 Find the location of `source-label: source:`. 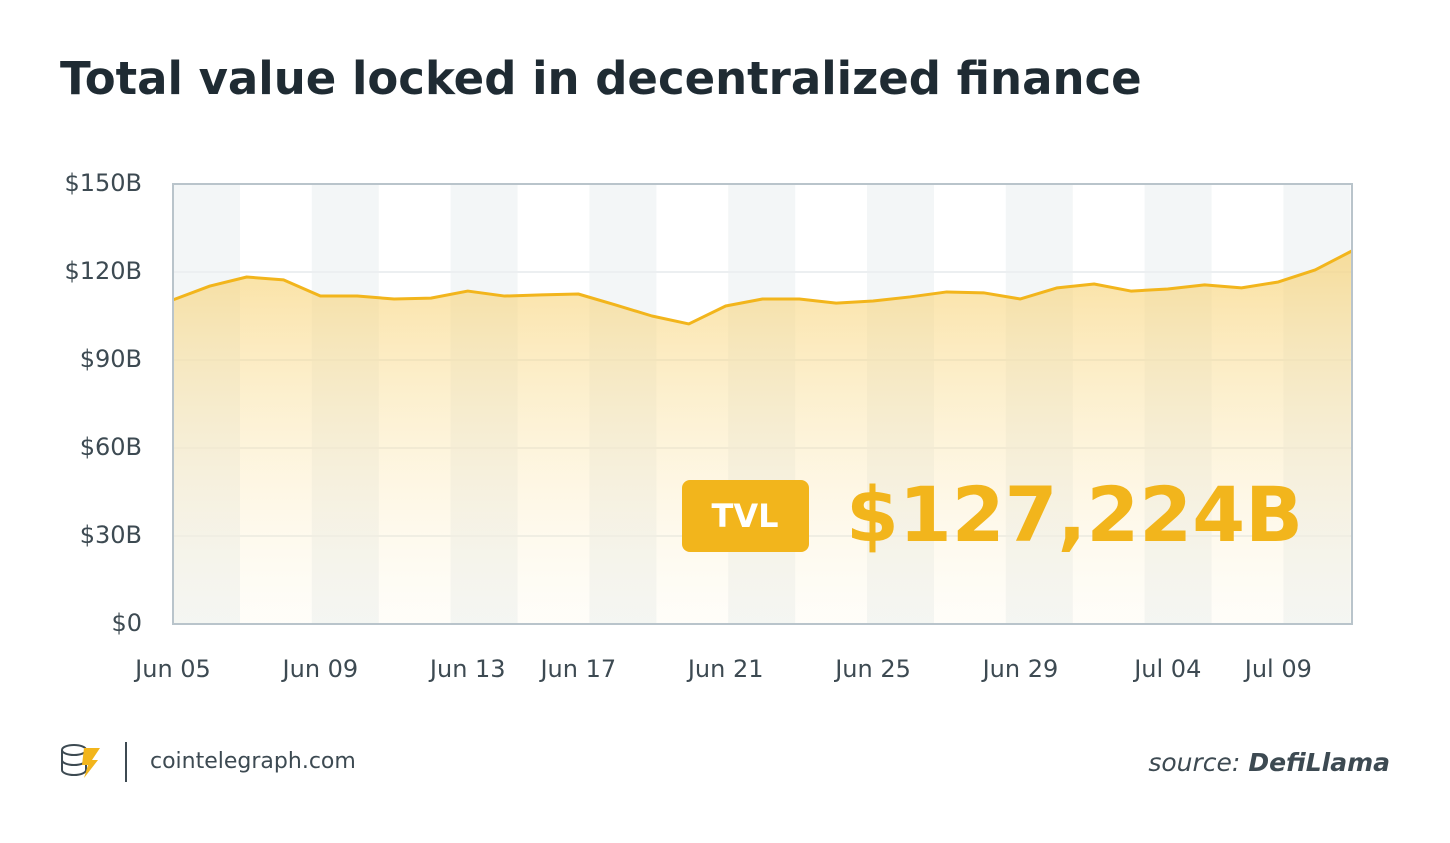

source-label: source: is located at coordinates (1194, 762).